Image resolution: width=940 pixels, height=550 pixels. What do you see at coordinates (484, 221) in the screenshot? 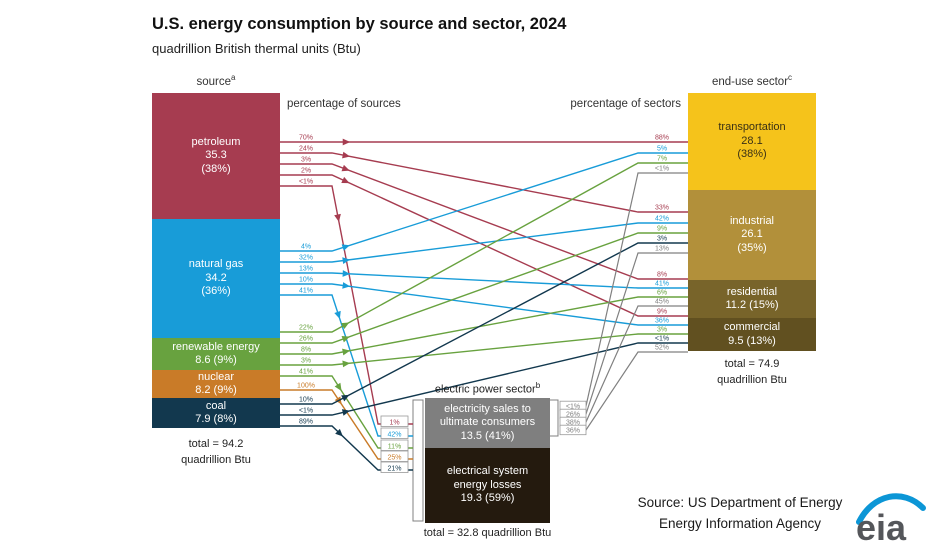
I see `link-petroleum-residential` at bounding box center [484, 221].